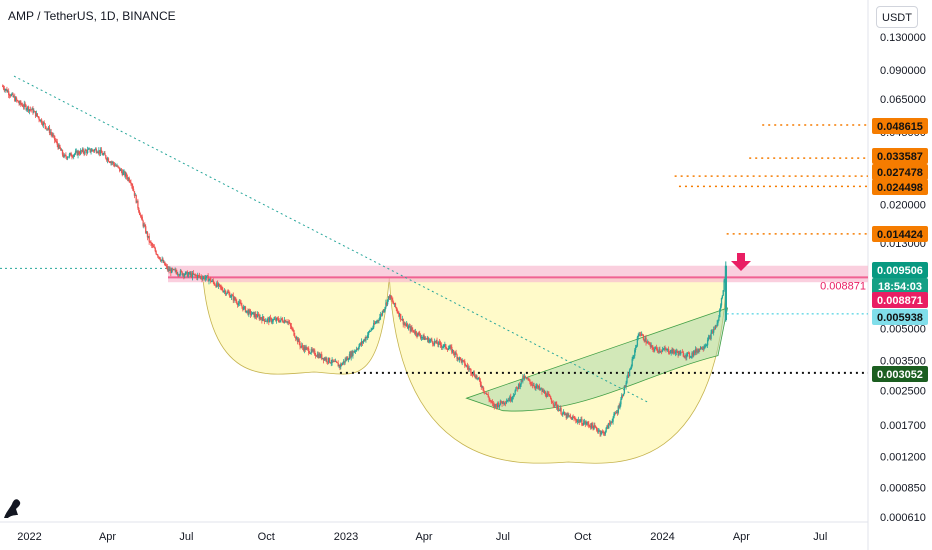 This screenshot has height=550, width=932. I want to click on currency-button: USDT, so click(897, 17).